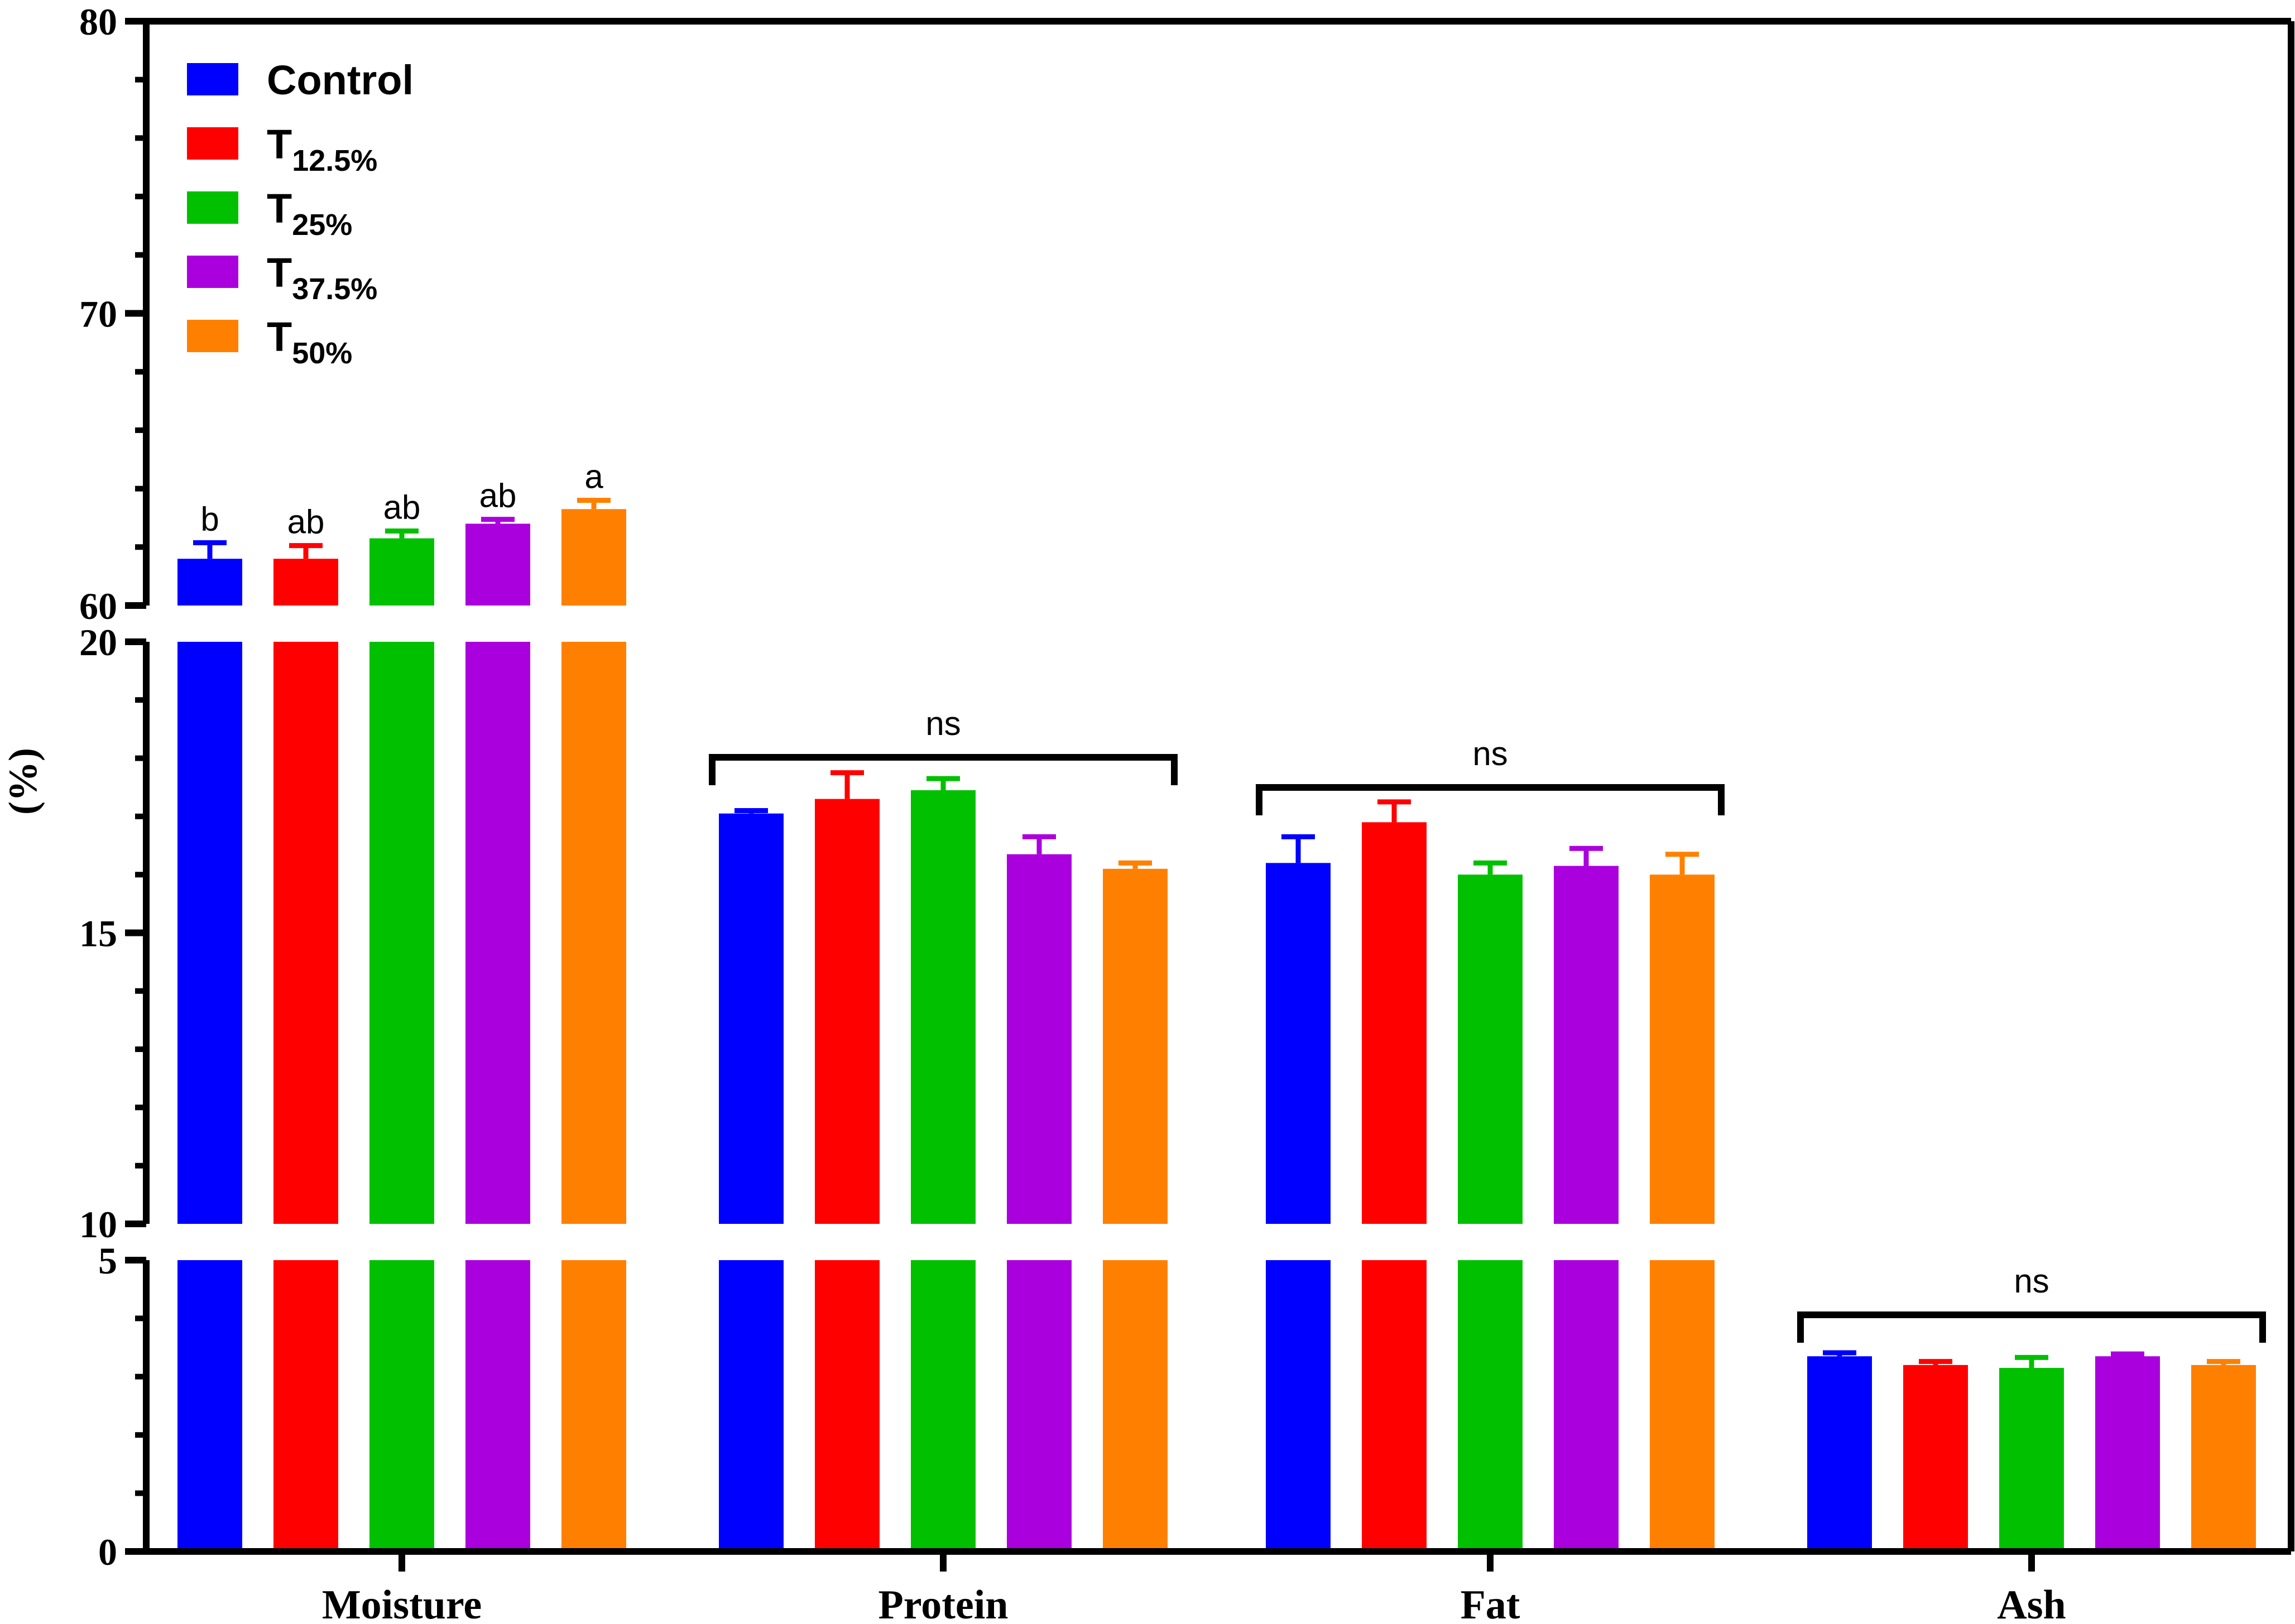  Describe the element at coordinates (751, 1018) in the screenshot. I see `bar-protein-Control` at that location.